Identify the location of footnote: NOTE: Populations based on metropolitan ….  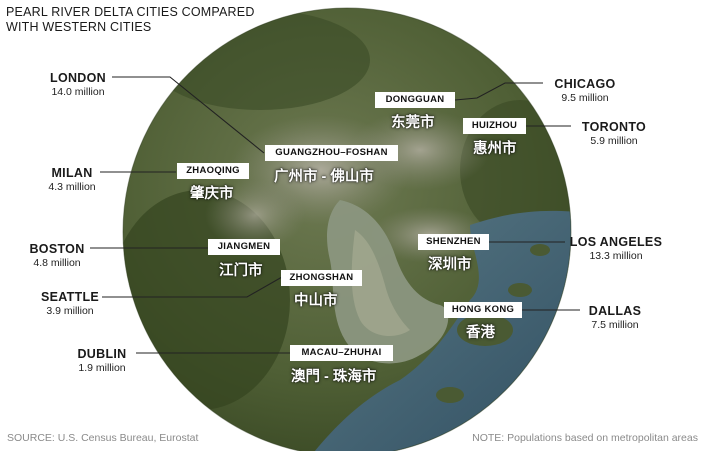
(585, 438).